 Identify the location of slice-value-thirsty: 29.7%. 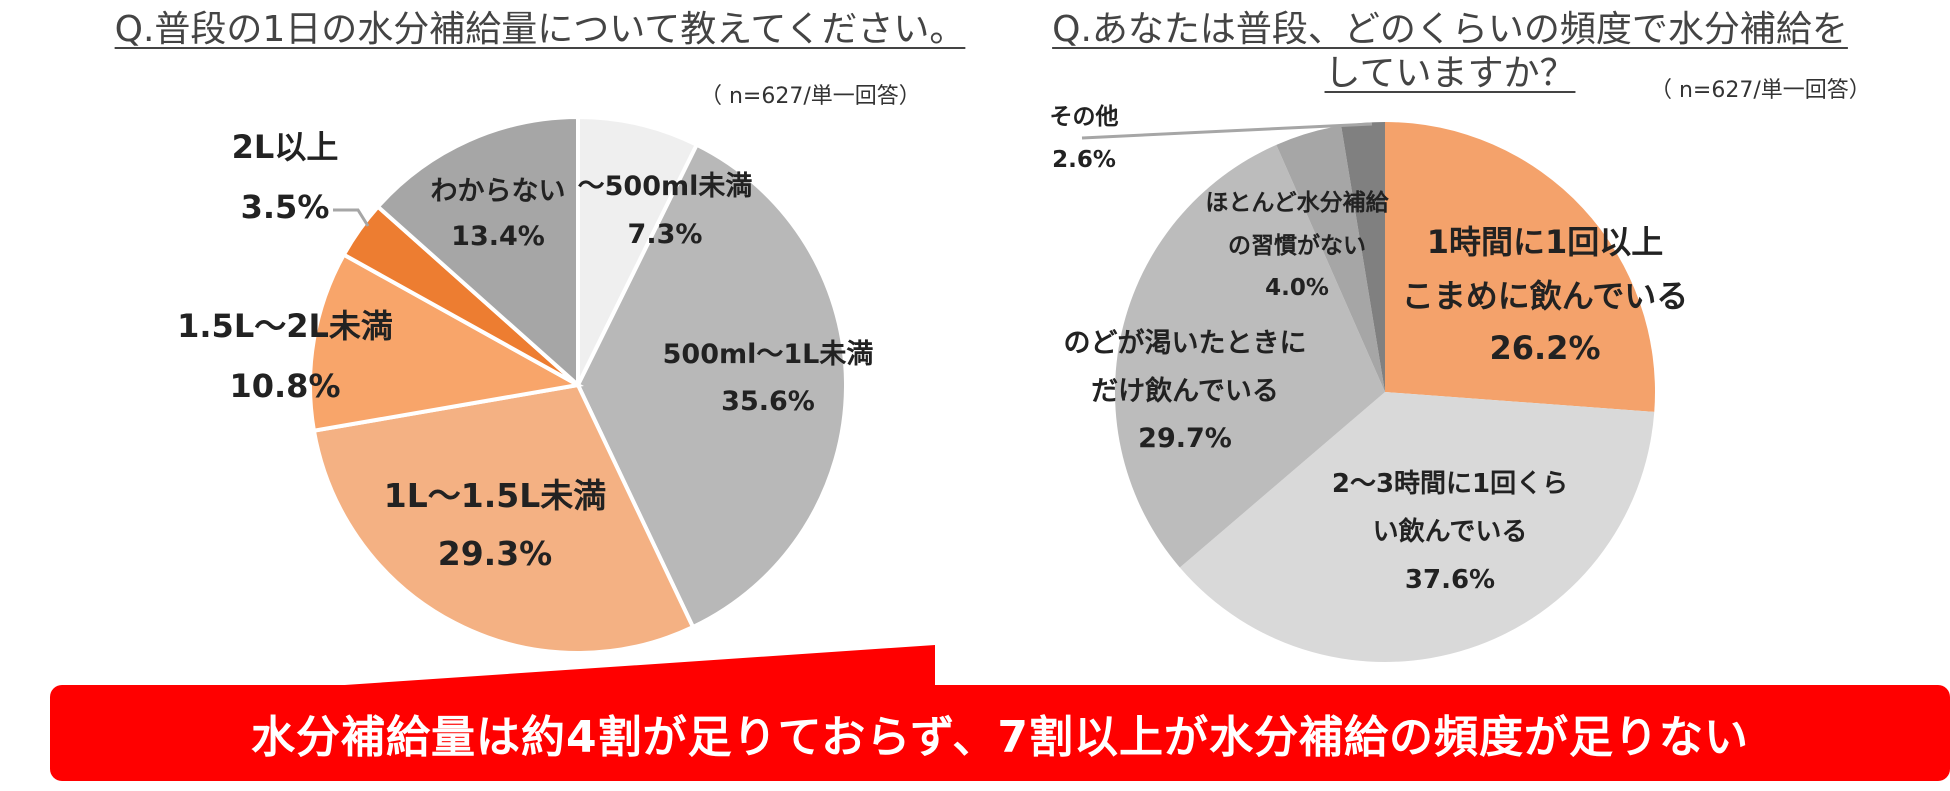
(1185, 438).